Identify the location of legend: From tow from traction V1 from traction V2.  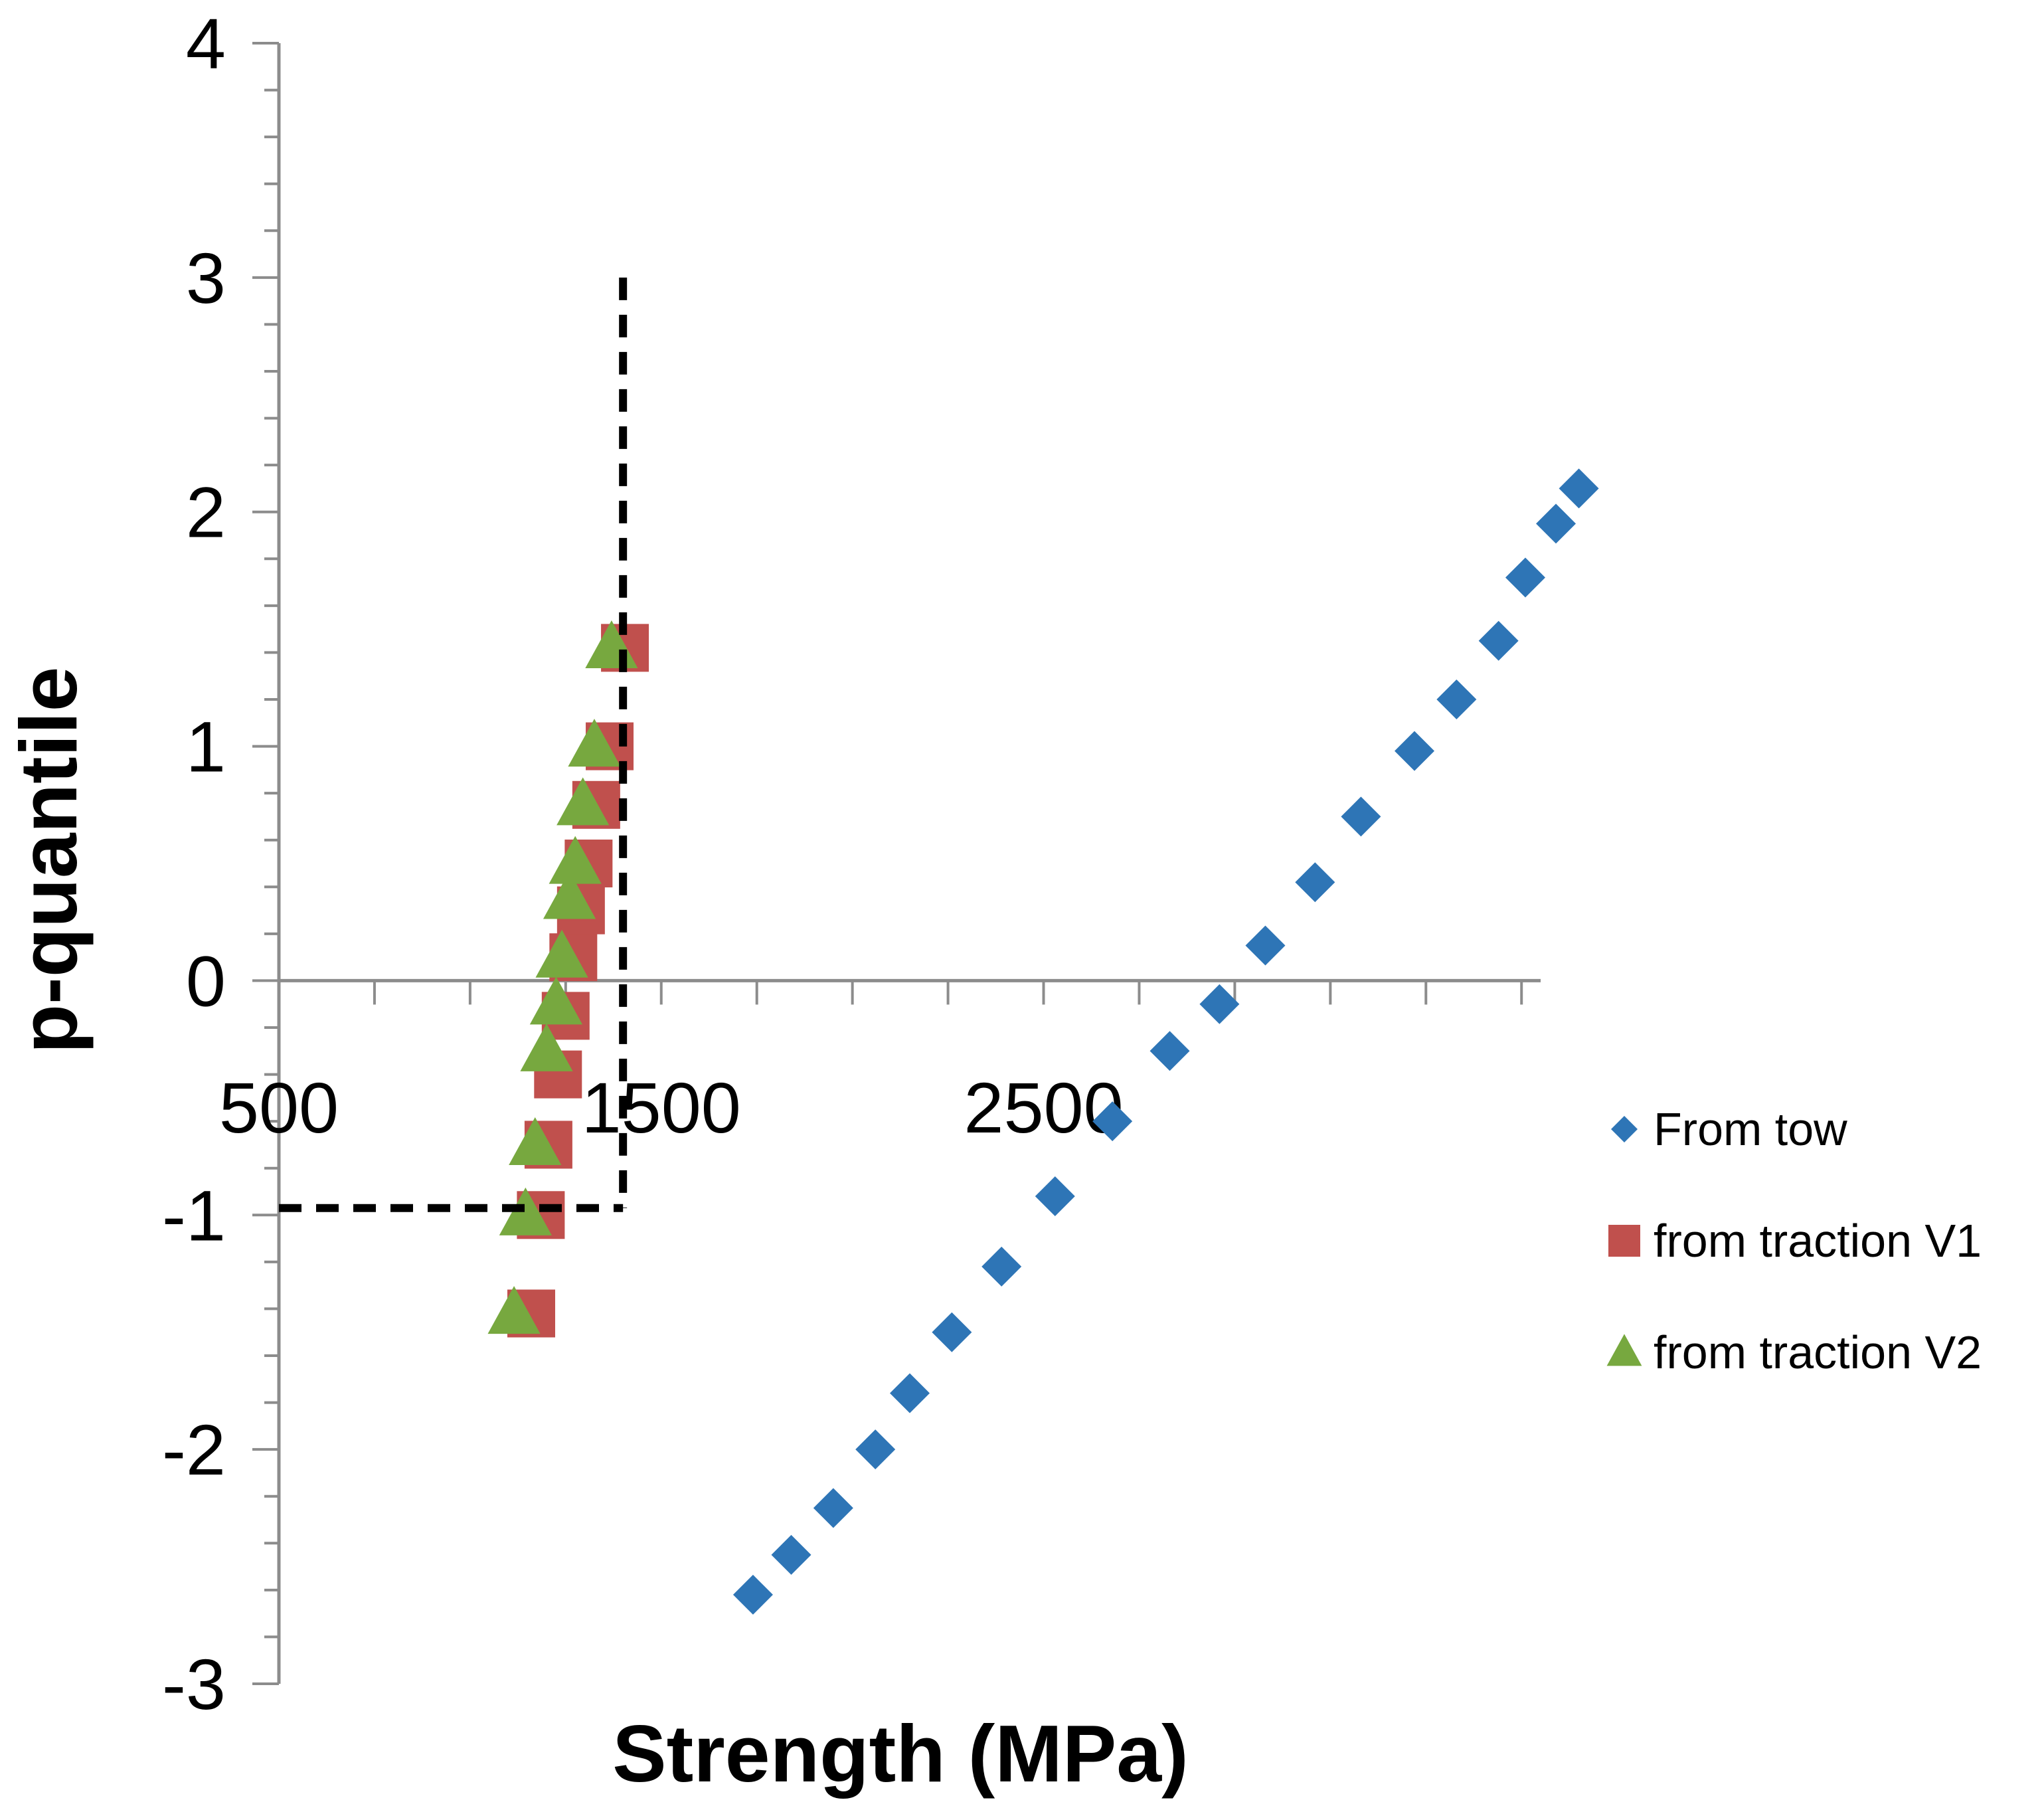
(1794, 1240).